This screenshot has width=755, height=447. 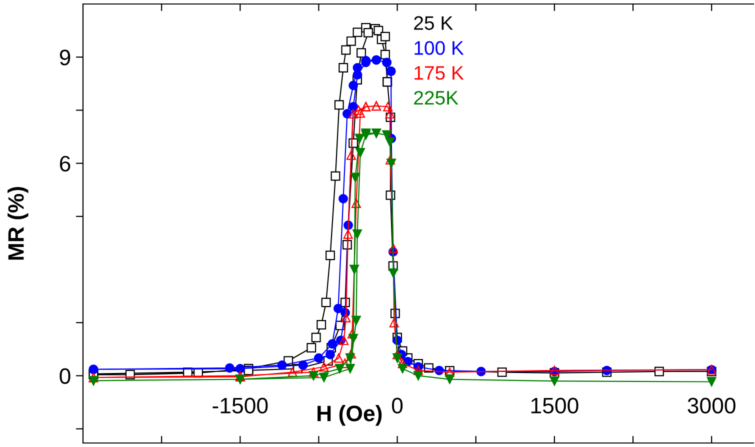 I want to click on series-label: 225K, so click(x=436, y=97).